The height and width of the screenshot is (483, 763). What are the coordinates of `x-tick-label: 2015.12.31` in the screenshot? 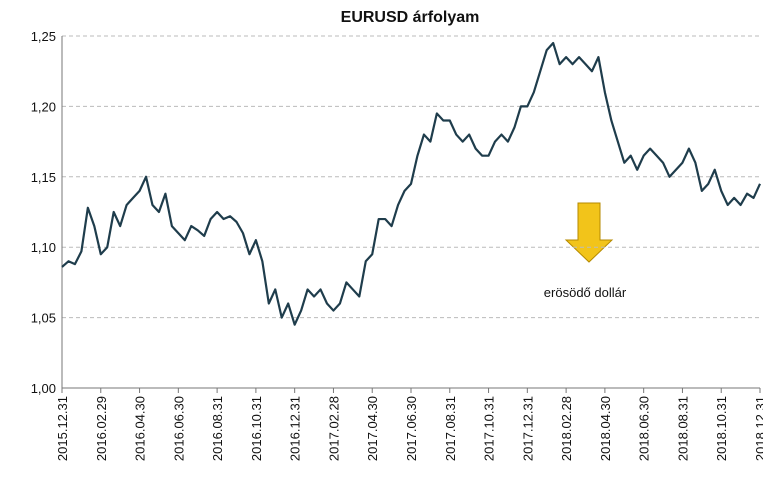 It's located at (62, 428).